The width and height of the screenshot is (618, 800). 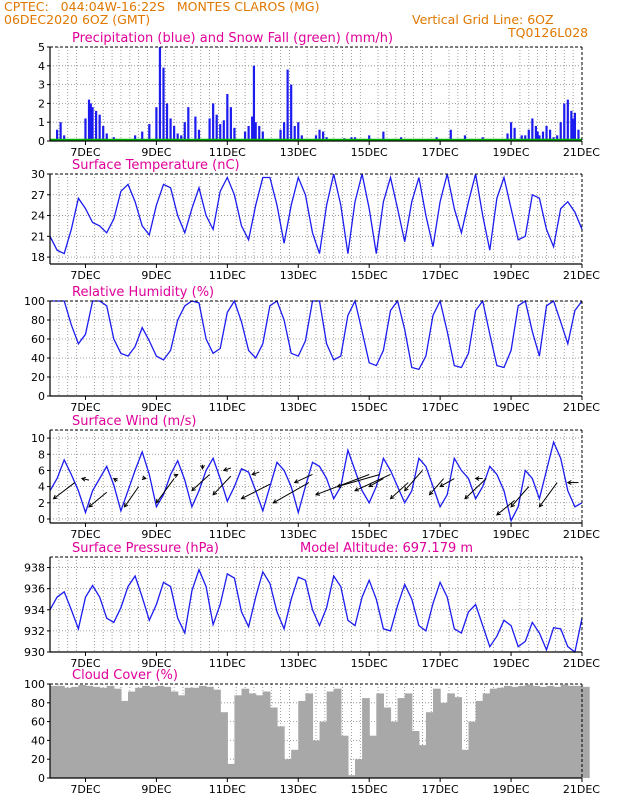 What do you see at coordinates (34, 684) in the screenshot?
I see `y-tick-label: 100` at bounding box center [34, 684].